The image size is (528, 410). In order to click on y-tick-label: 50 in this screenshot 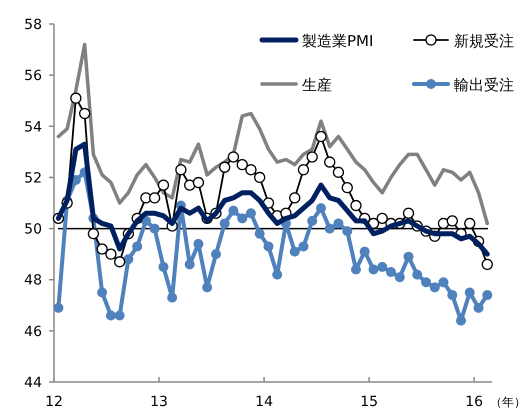, I will do `click(33, 230)`.